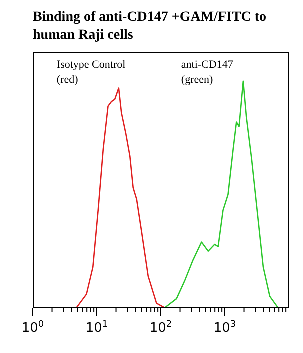  What do you see at coordinates (33, 328) in the screenshot?
I see `x-tick-label: 10$^{0}$` at bounding box center [33, 328].